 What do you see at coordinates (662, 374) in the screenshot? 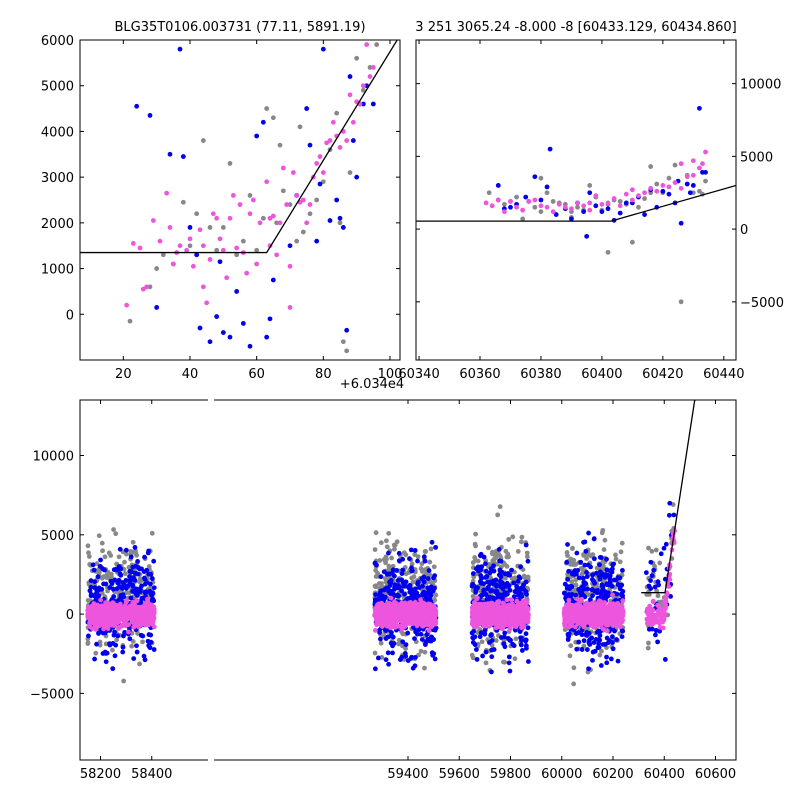
I see `x-tick-label: 60420` at bounding box center [662, 374].